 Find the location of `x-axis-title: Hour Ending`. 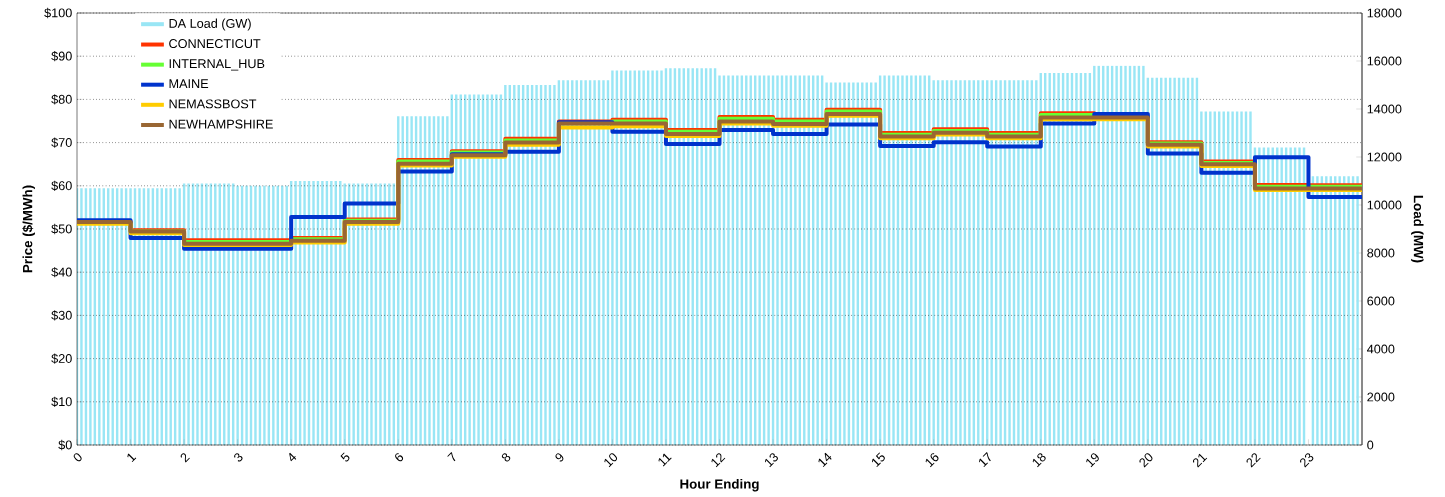

x-axis-title: Hour Ending is located at coordinates (719, 485).